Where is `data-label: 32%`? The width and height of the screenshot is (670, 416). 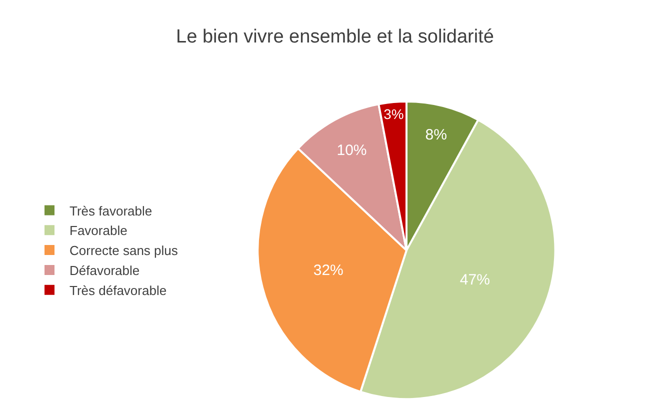 data-label: 32% is located at coordinates (328, 270).